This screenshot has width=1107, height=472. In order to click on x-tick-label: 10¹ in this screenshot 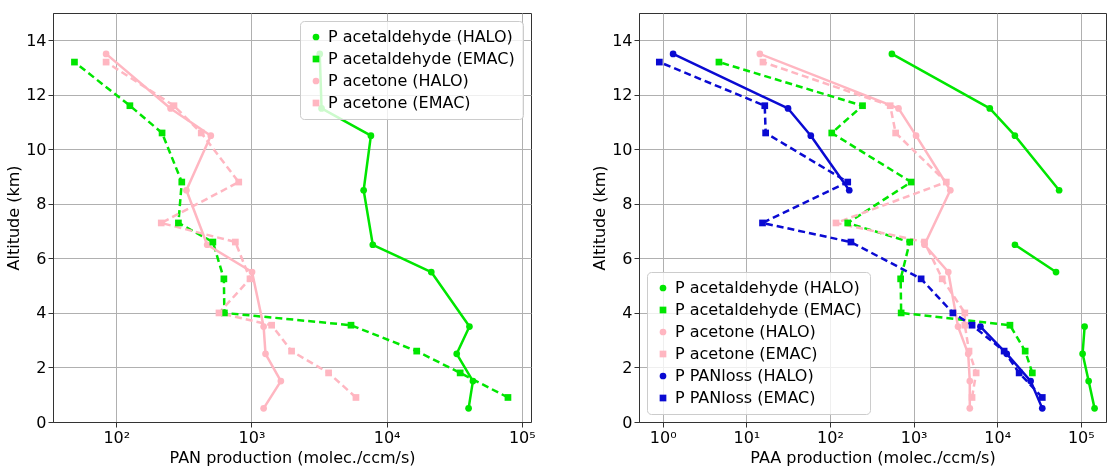, I will do `click(747, 437)`.